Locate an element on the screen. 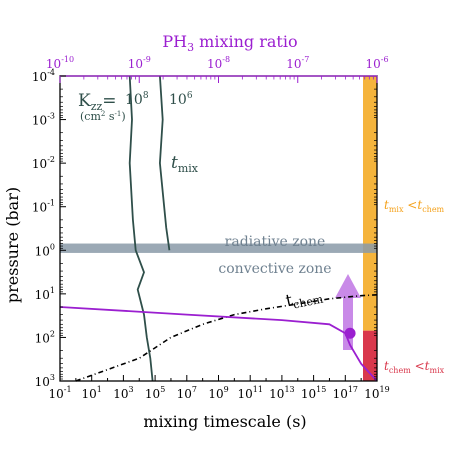 The image size is (457, 457). top-axis-title-rest: mixing ratio is located at coordinates (246, 41).